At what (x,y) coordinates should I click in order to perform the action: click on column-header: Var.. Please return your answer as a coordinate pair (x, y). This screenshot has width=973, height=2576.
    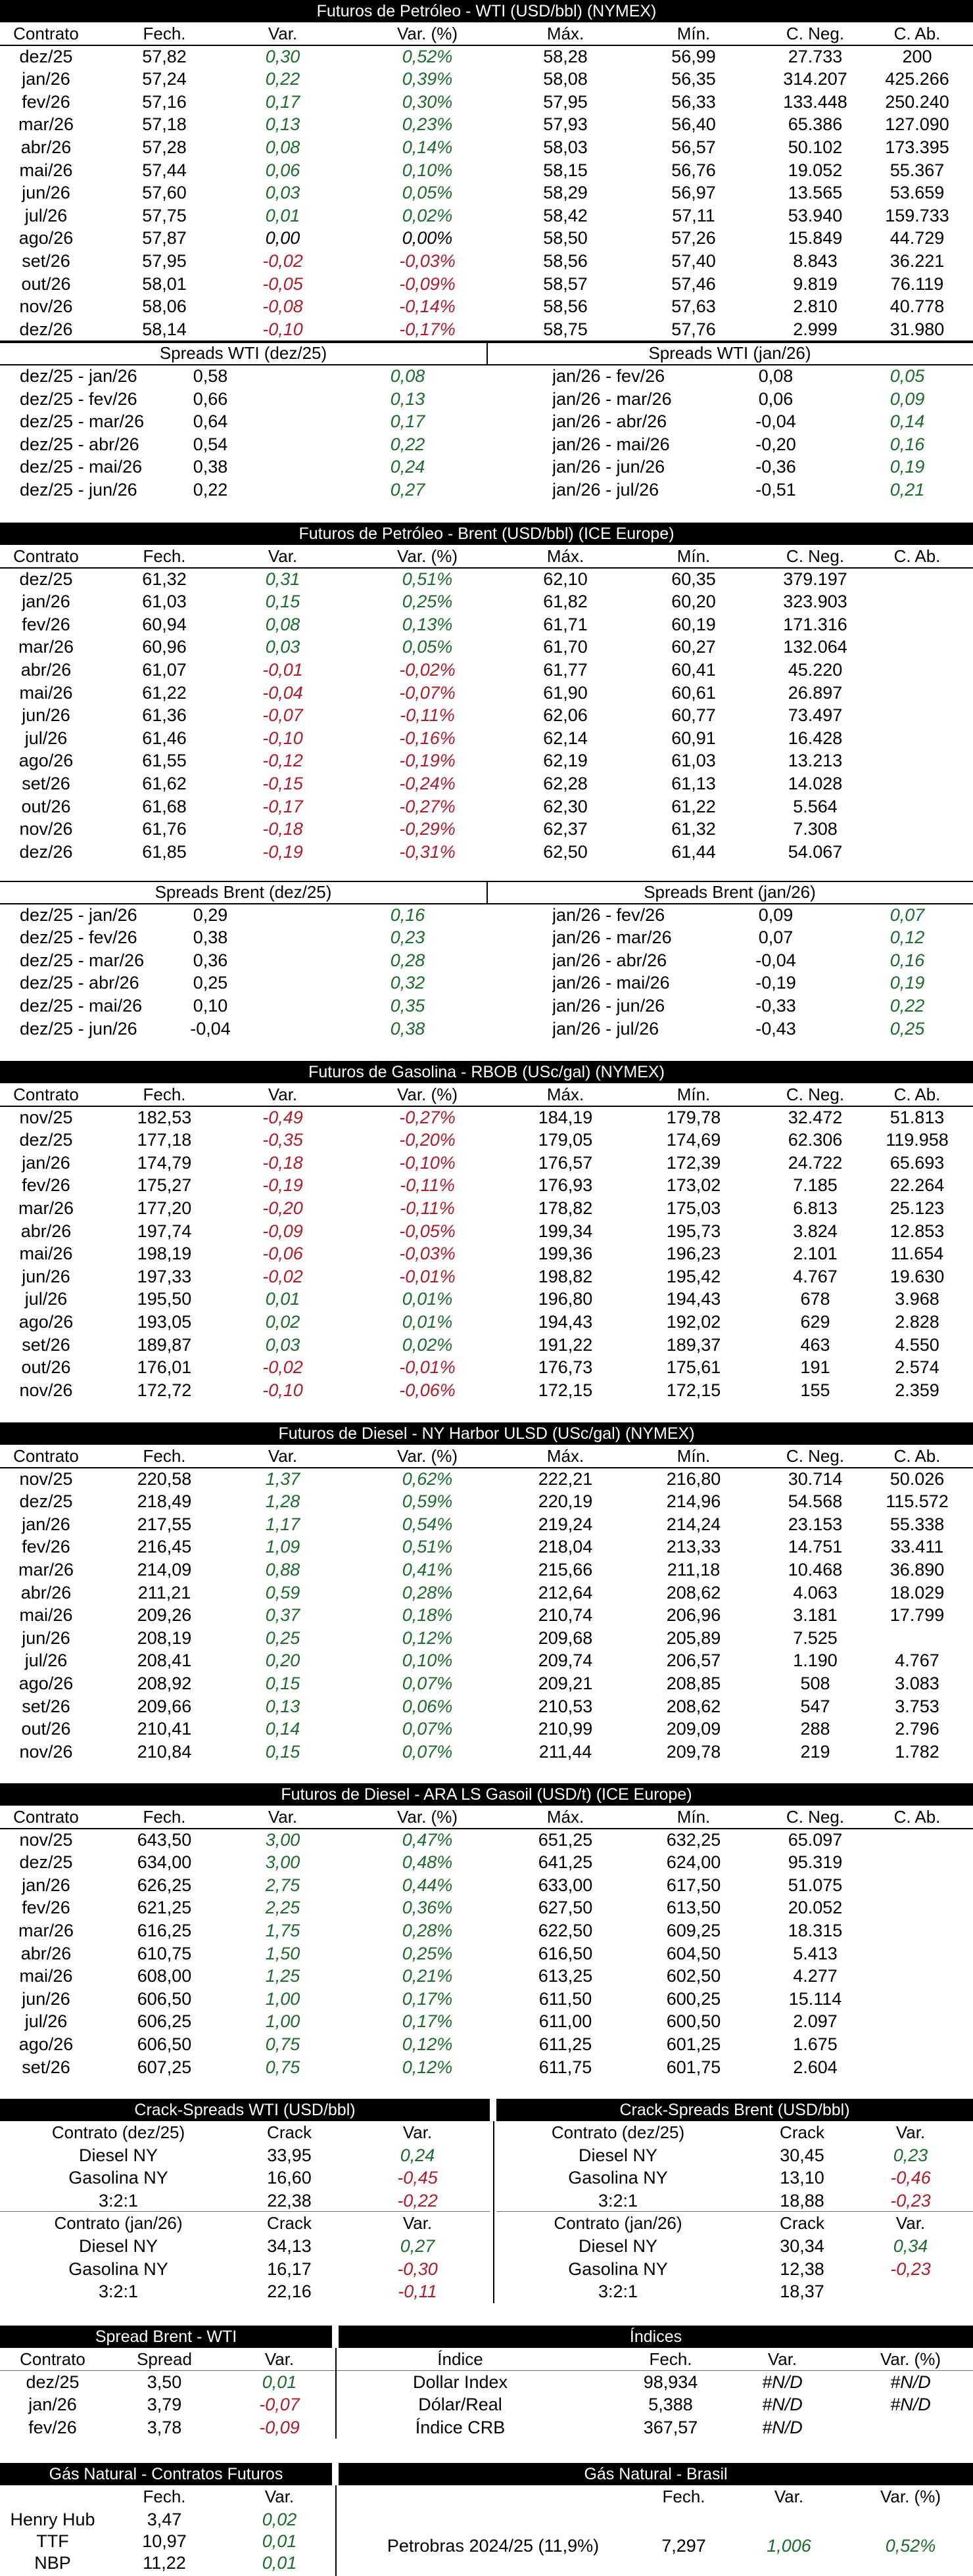
    Looking at the image, I should click on (279, 2359).